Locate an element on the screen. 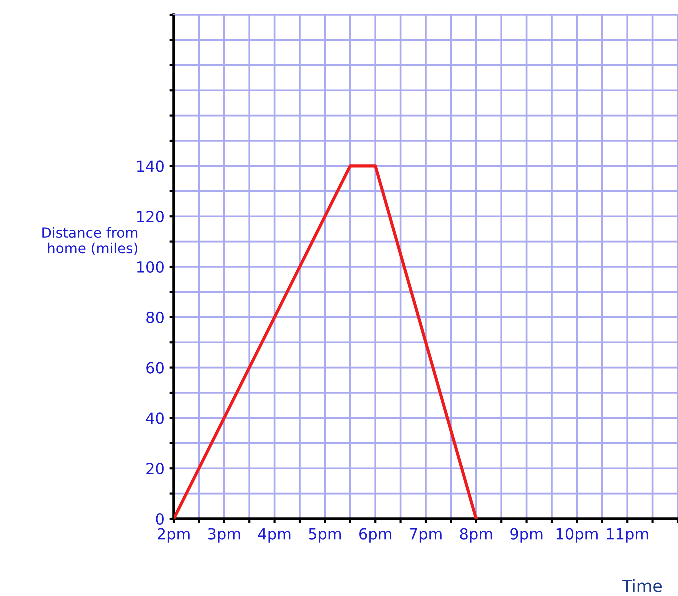 The width and height of the screenshot is (678, 596). y-tick-label: 80 is located at coordinates (155, 318).